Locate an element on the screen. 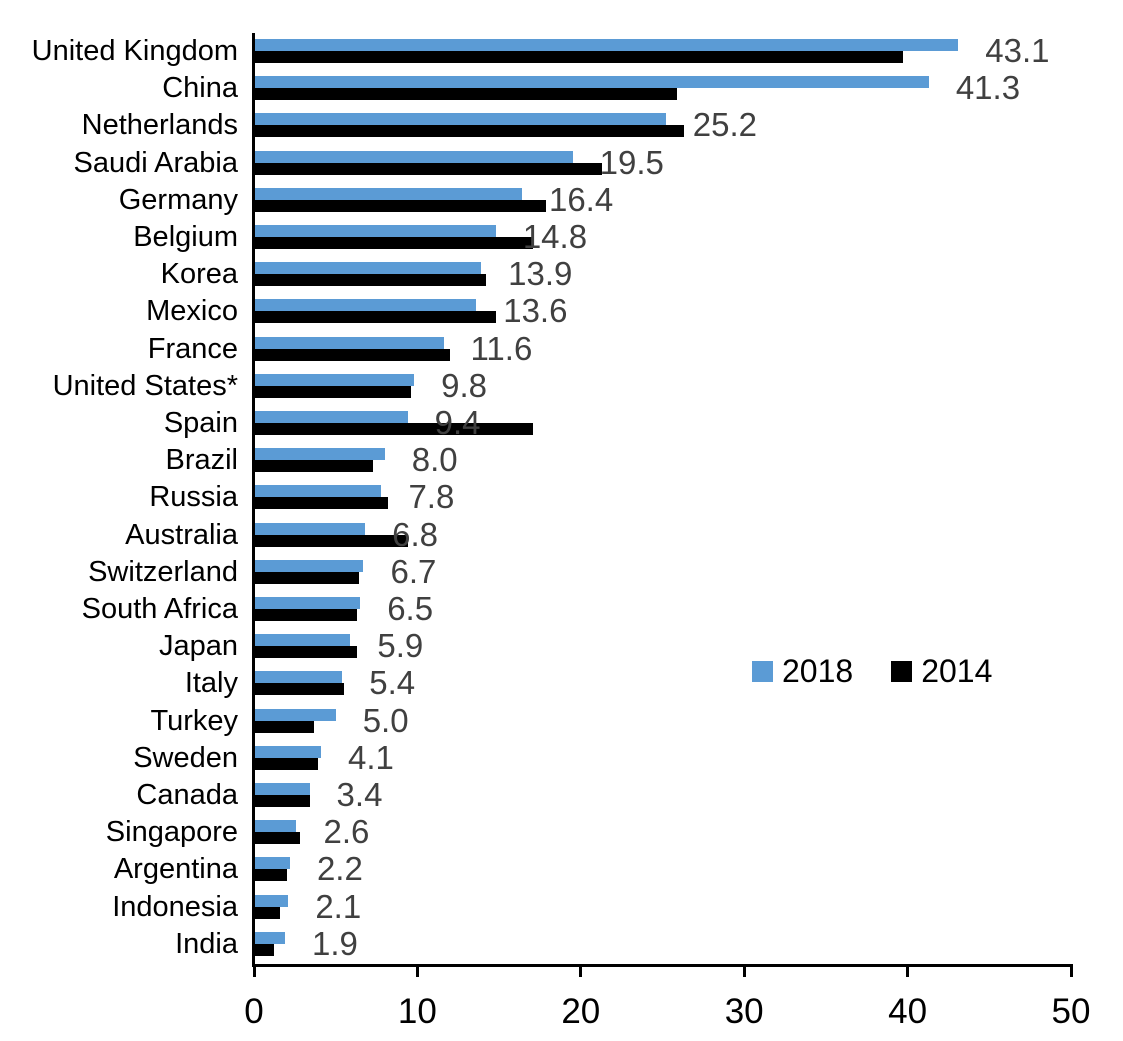 The width and height of the screenshot is (1123, 1041). data-label-2018: 14.8 is located at coordinates (555, 236).